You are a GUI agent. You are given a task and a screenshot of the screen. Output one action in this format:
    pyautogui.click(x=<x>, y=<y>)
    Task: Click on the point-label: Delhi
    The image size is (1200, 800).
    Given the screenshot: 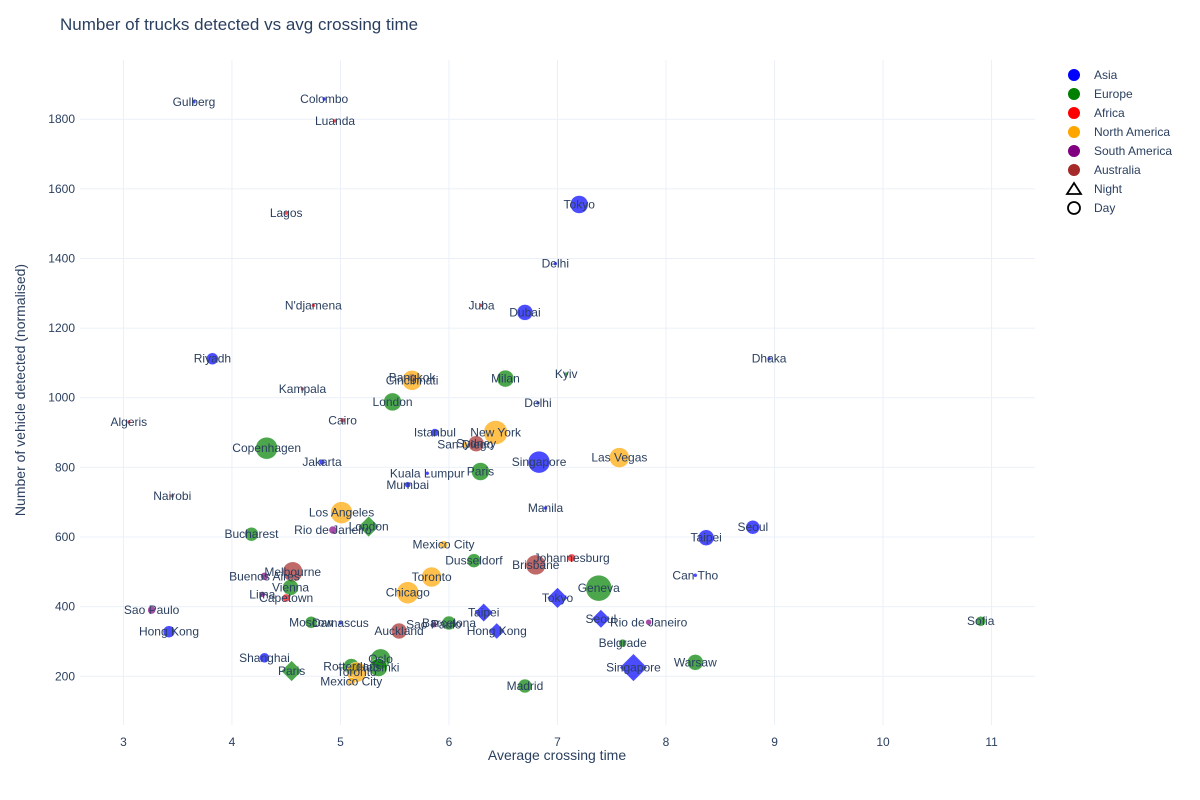 What is the action you would take?
    pyautogui.click(x=555, y=264)
    